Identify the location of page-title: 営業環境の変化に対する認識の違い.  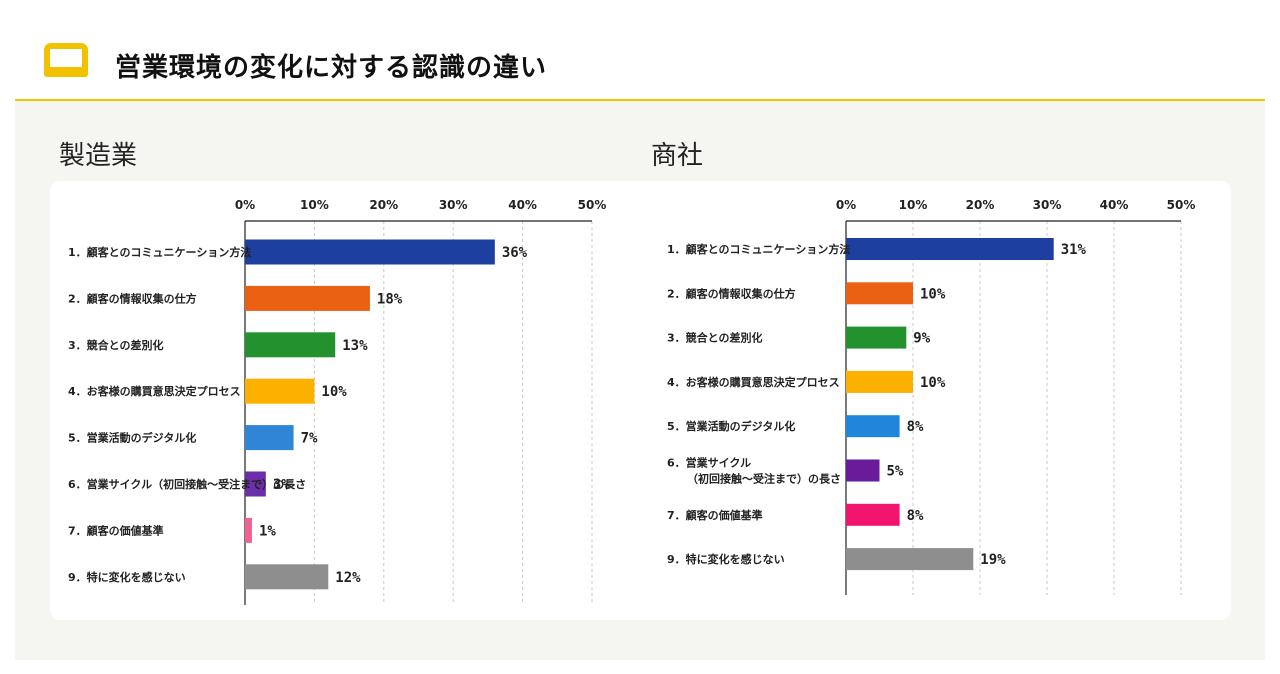
(331, 68).